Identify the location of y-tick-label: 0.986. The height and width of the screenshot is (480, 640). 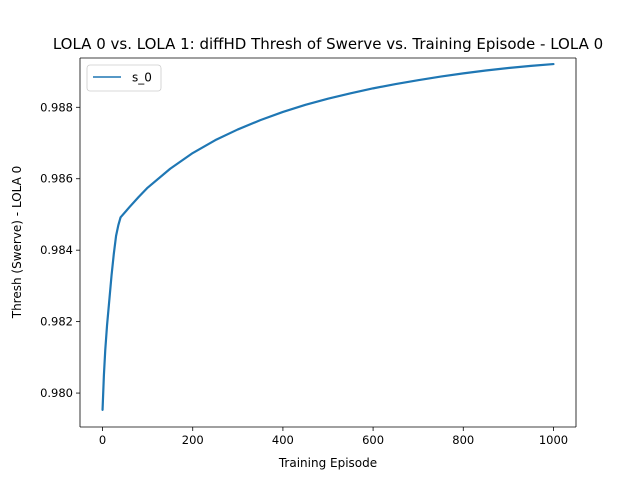
(56, 179).